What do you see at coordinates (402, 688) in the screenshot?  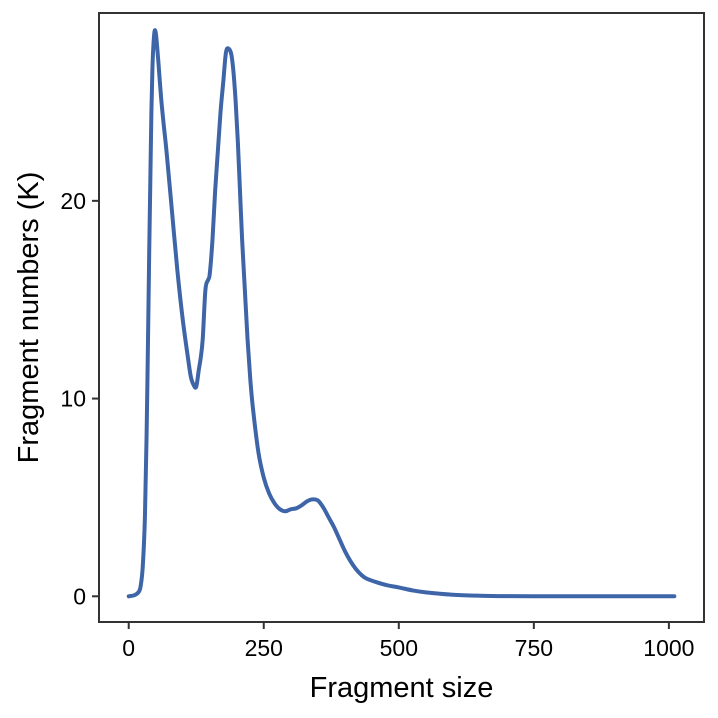 I see `x-axis-title: Fragment size` at bounding box center [402, 688].